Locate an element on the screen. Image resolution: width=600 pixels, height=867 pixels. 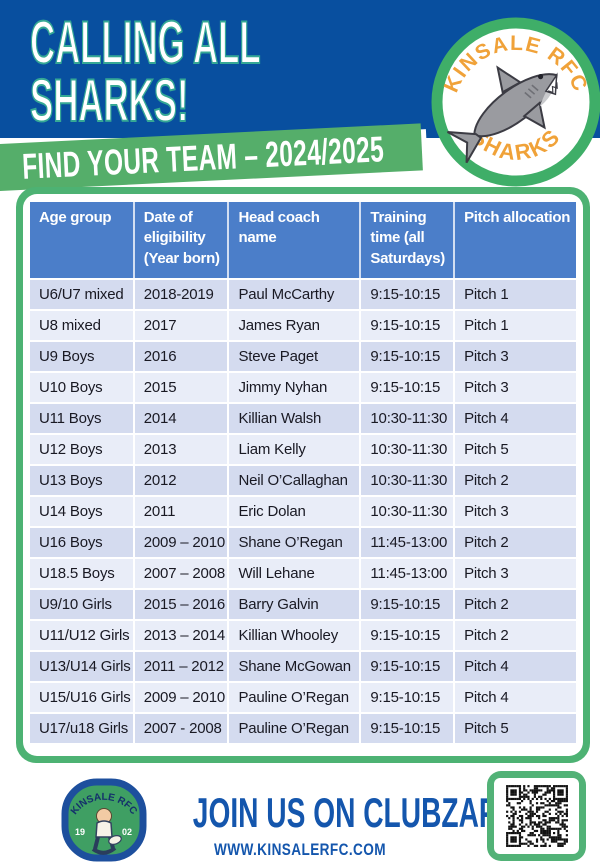
club-logo: KINSALE RFC SHARKS is located at coordinates (515, 102).